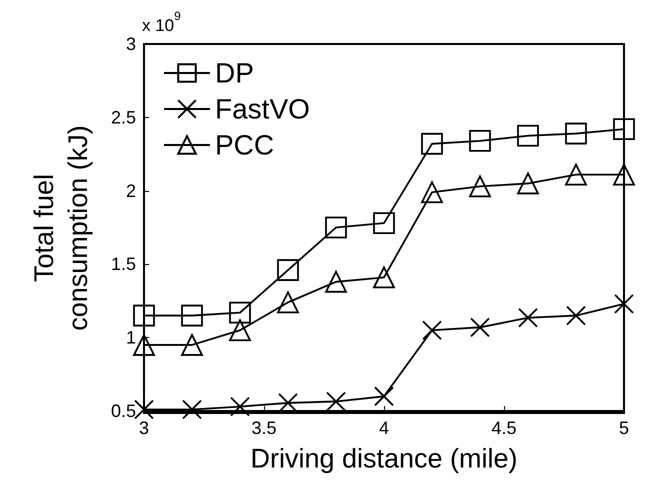 The height and width of the screenshot is (485, 654). Describe the element at coordinates (61, 228) in the screenshot. I see `y-axis-title: Total fuel consumption (kJ)` at that location.